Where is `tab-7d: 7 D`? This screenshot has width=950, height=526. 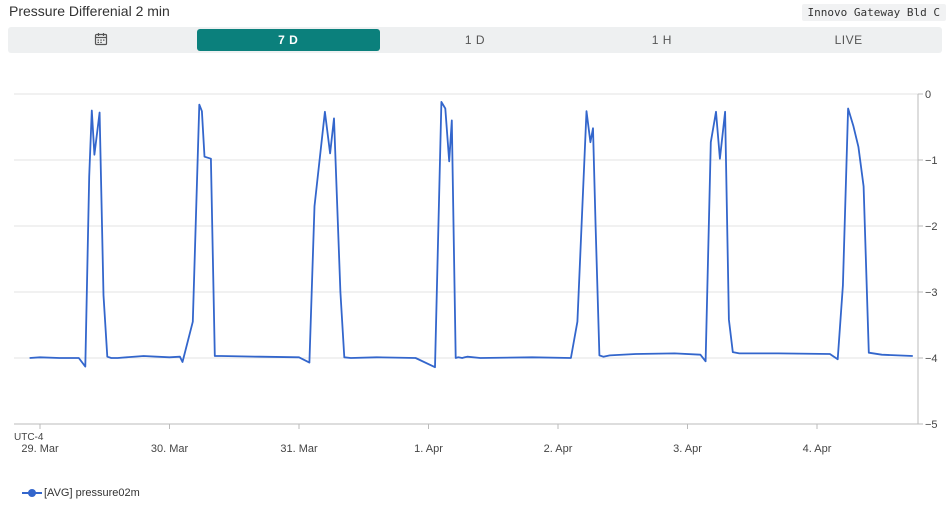
tab-7d: 7 D is located at coordinates (288, 40).